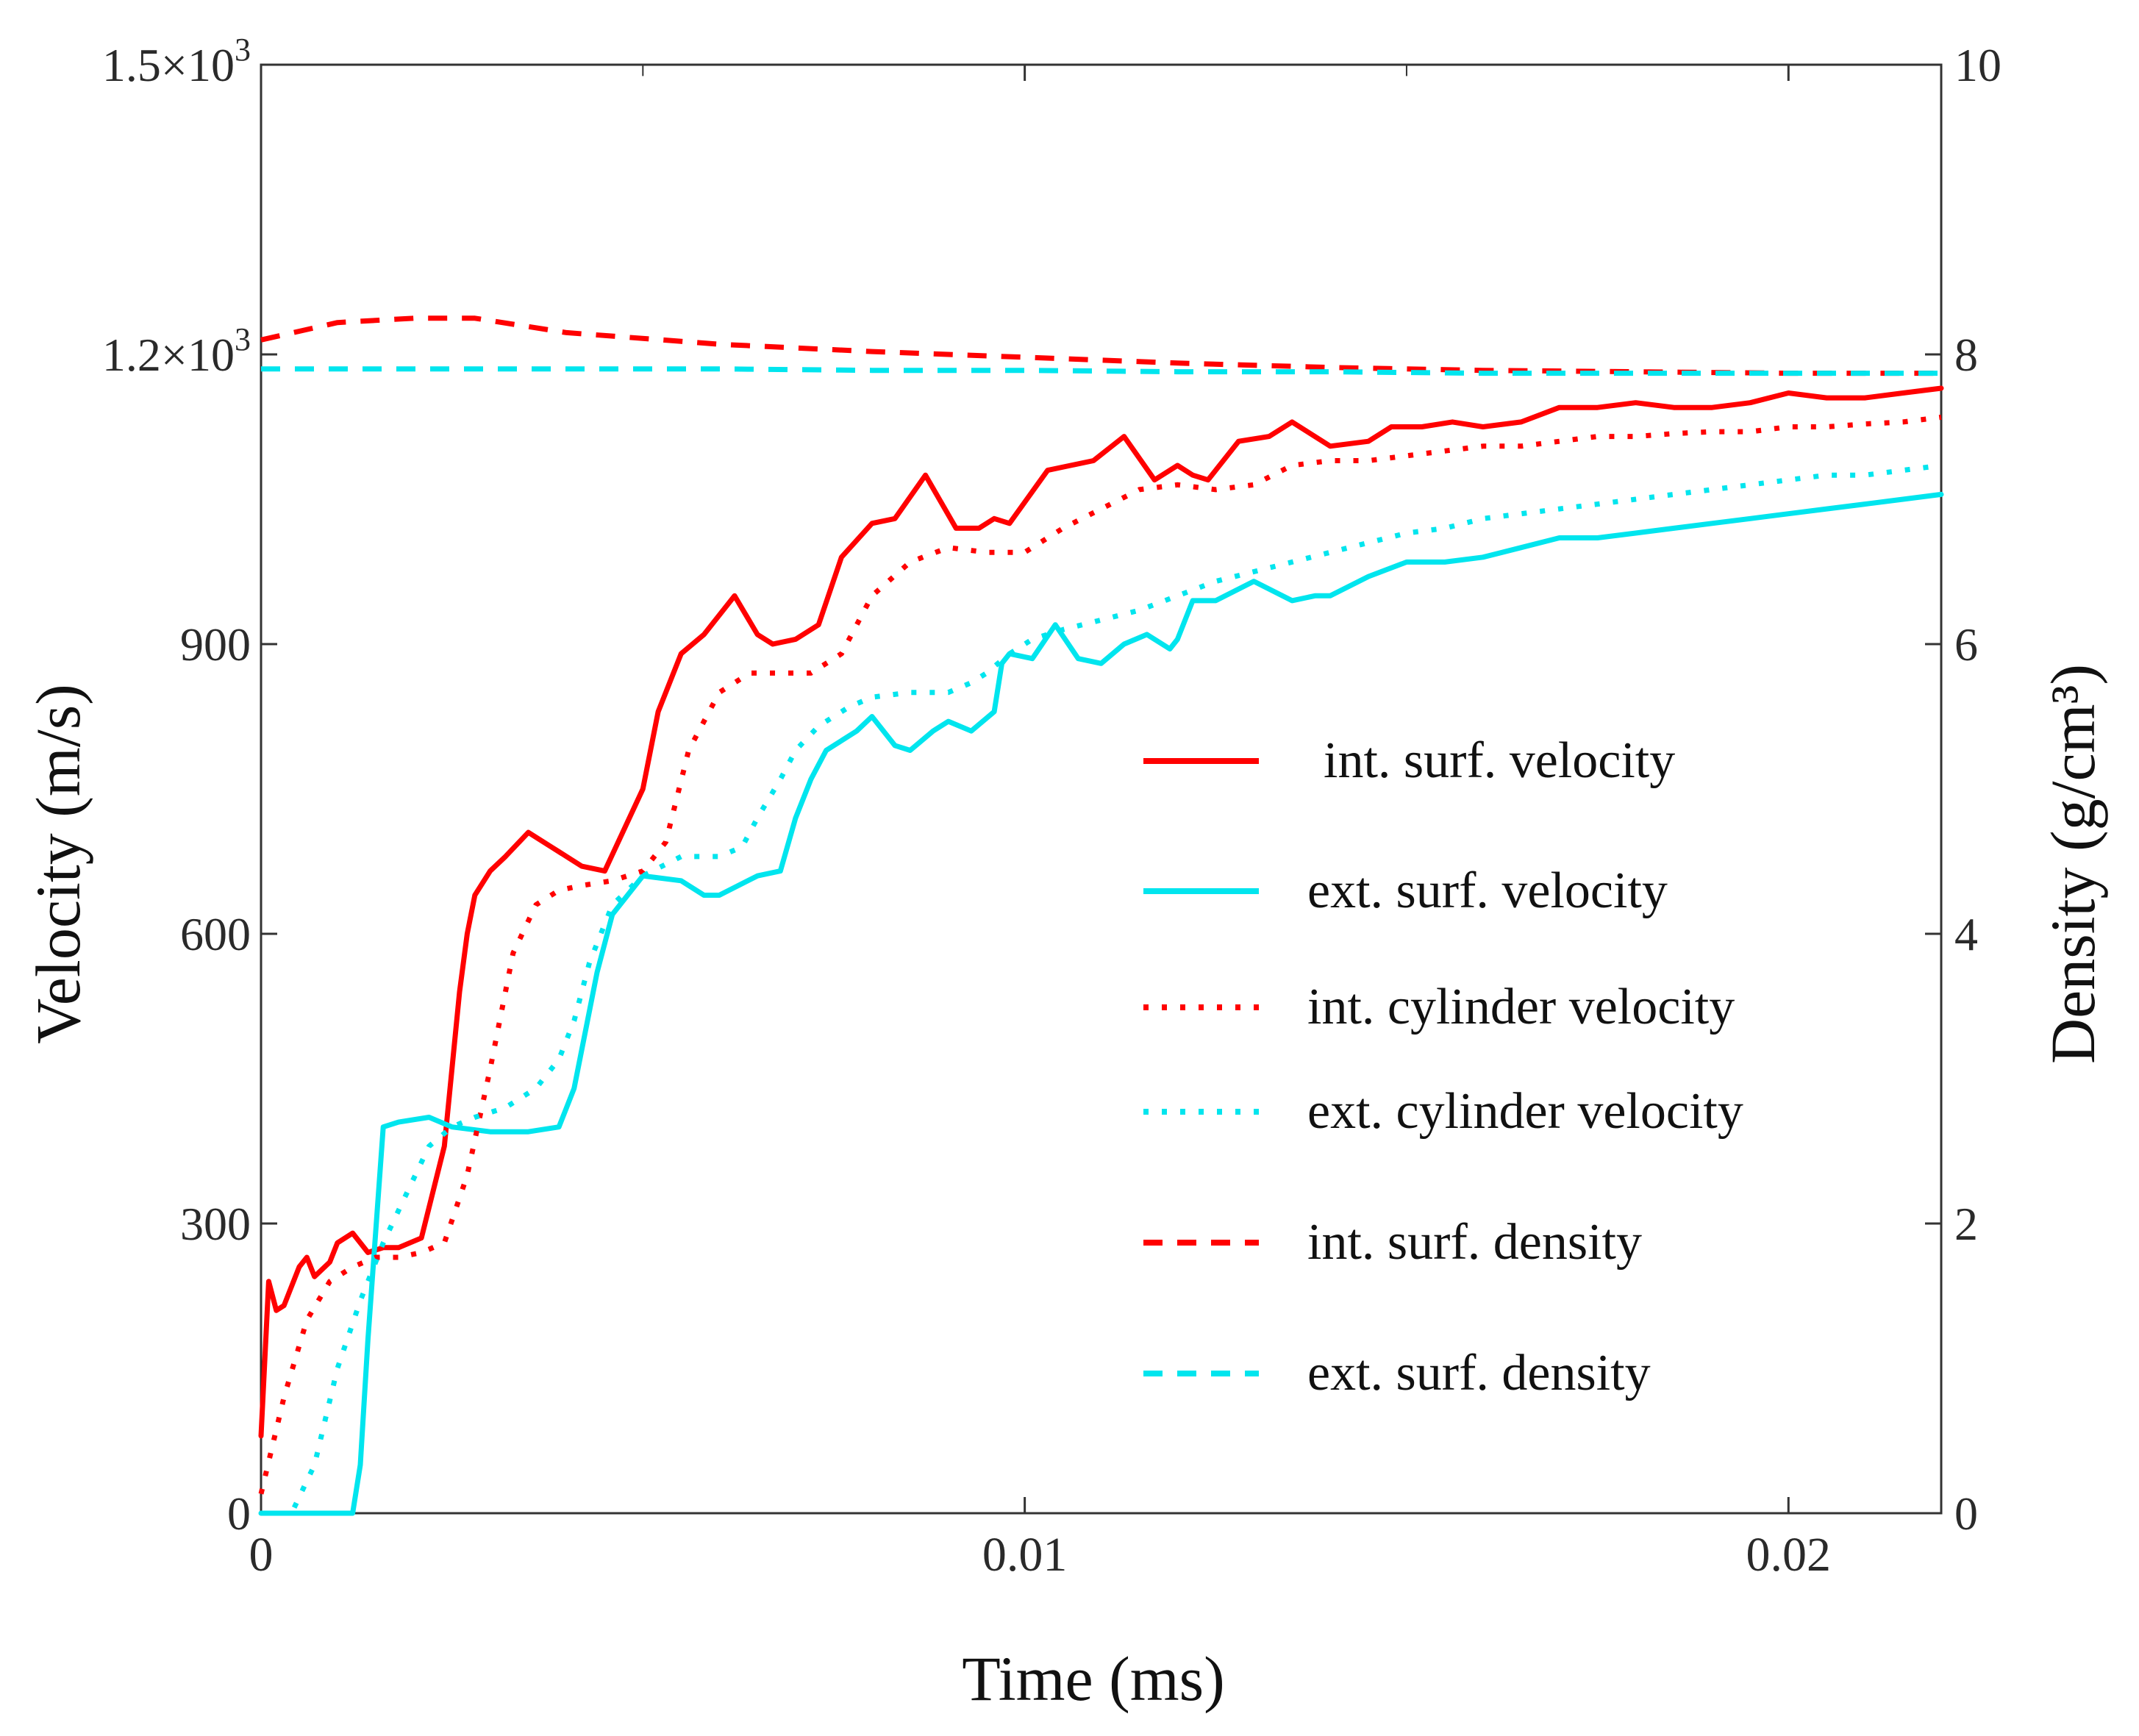 This screenshot has width=2139, height=1736. Describe the element at coordinates (1499, 761) in the screenshot. I see `legend-label-0: int. surf. velocity` at that location.